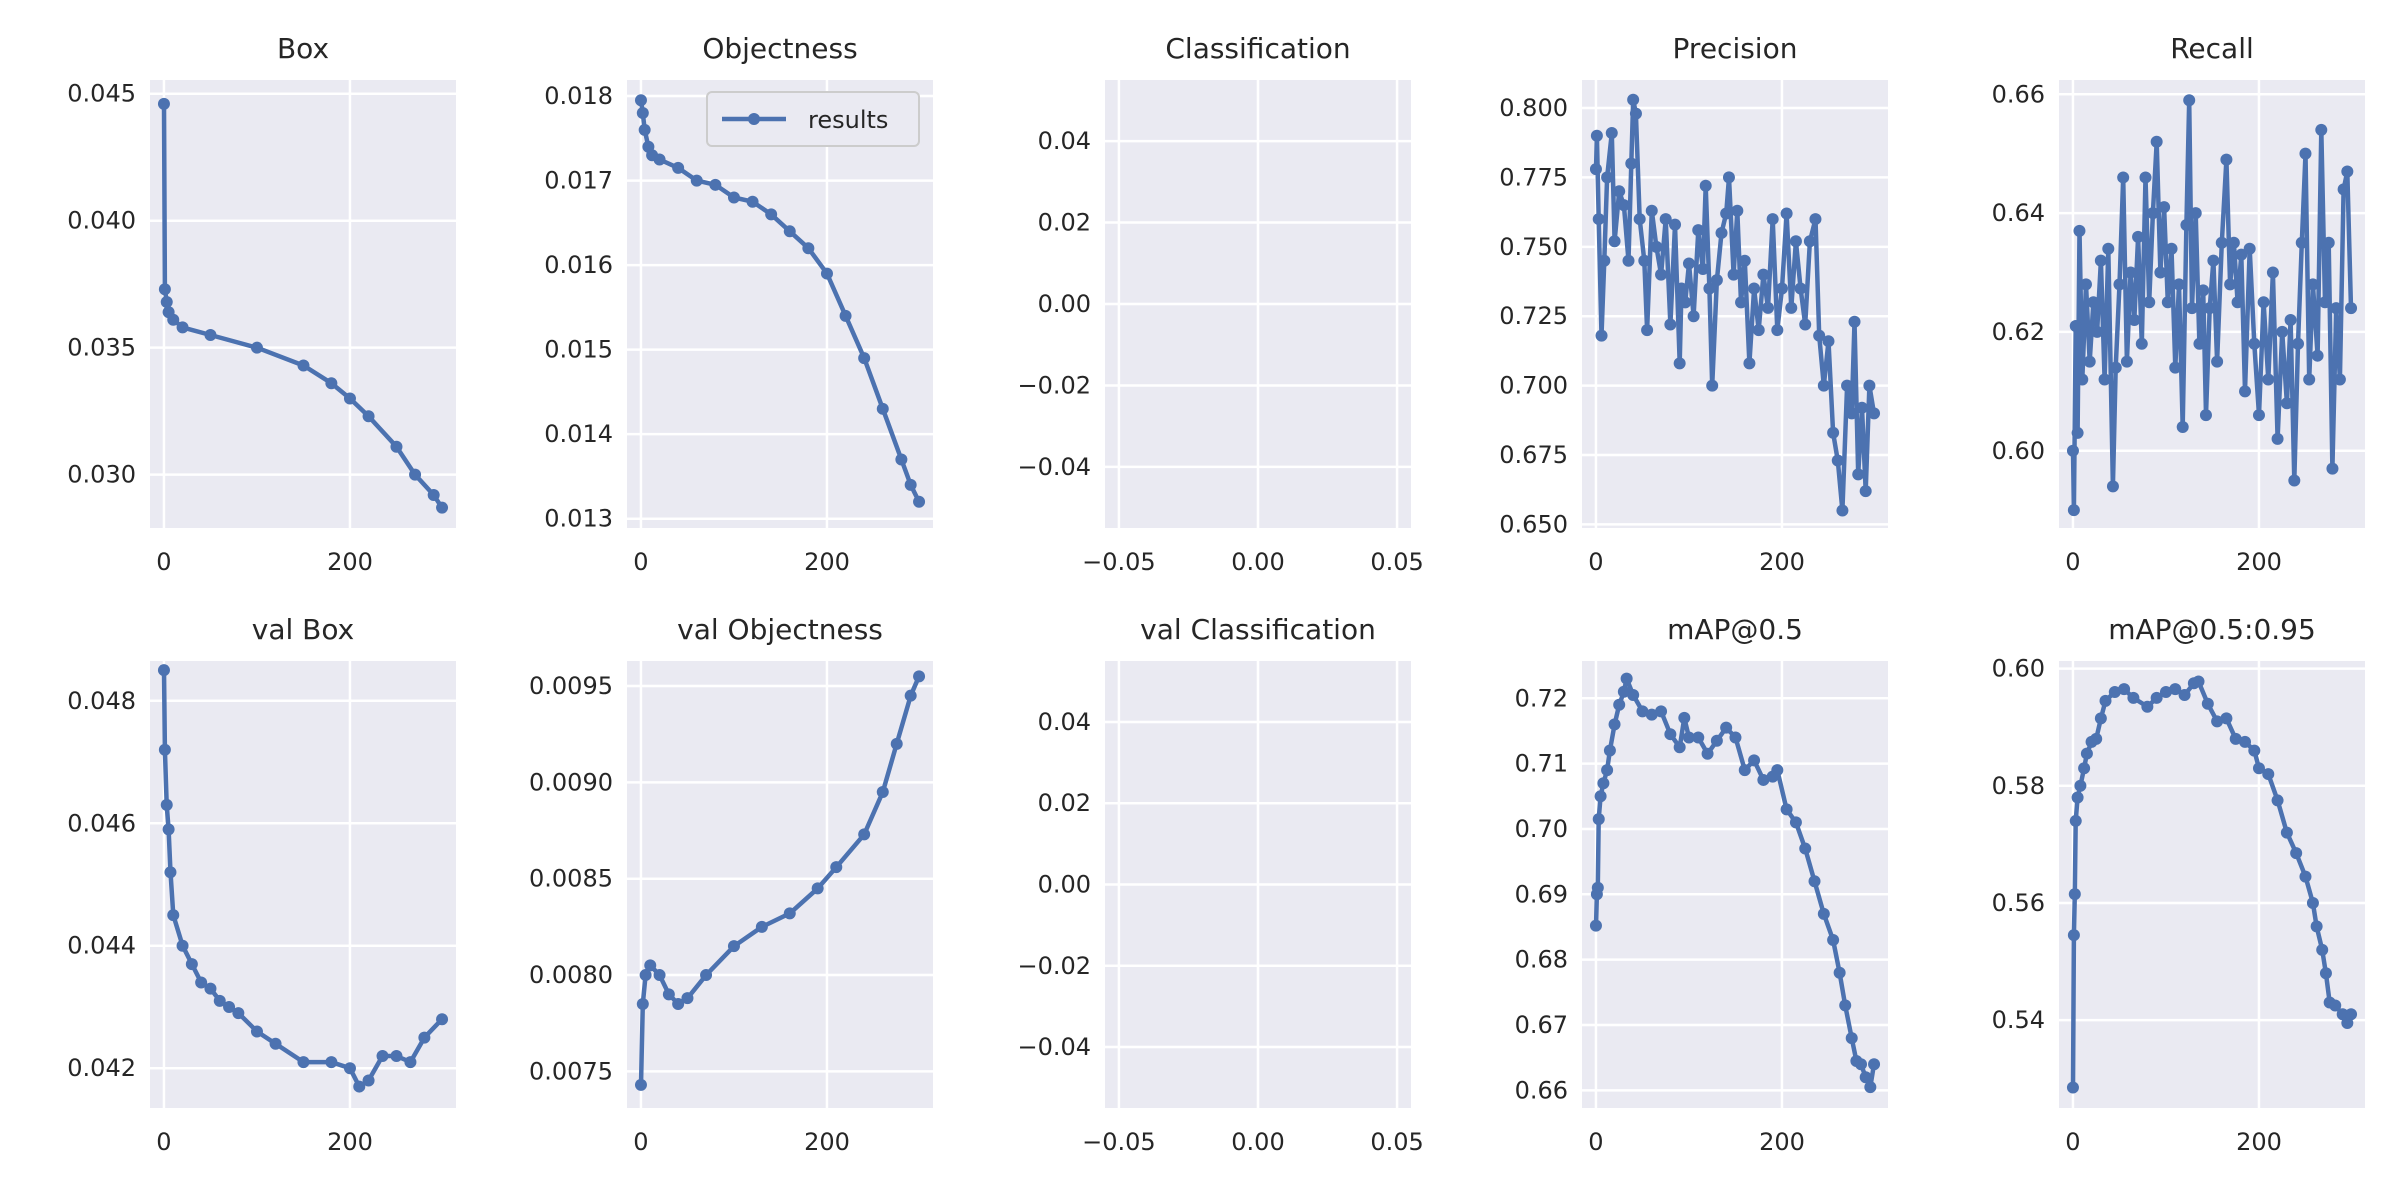  Describe the element at coordinates (2018, 669) in the screenshot. I see `y-tick-label: 0.60` at that location.